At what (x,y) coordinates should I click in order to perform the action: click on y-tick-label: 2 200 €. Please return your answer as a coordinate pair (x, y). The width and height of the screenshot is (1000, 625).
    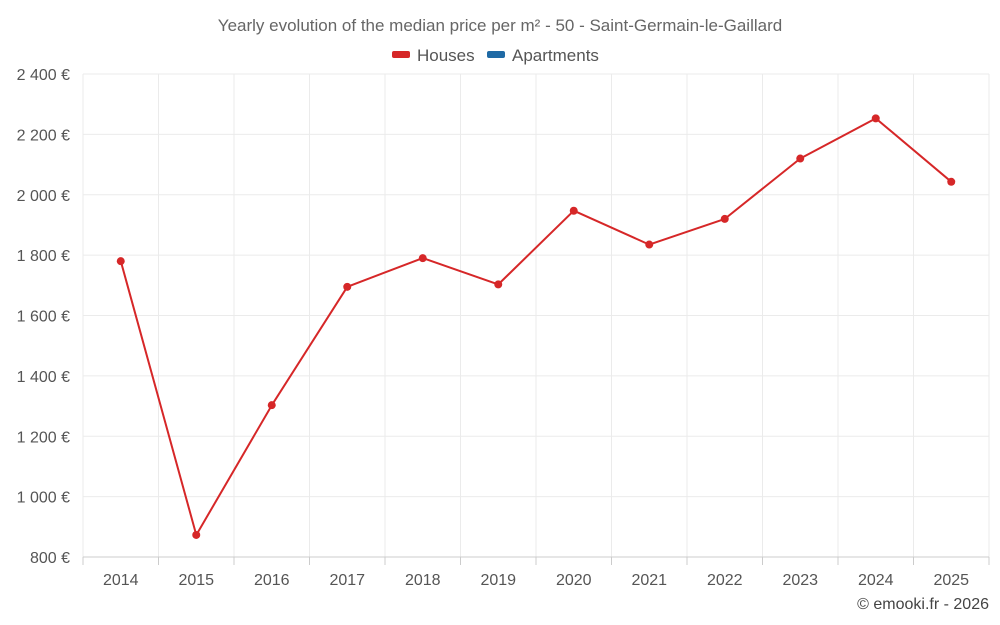
    Looking at the image, I should click on (43, 135).